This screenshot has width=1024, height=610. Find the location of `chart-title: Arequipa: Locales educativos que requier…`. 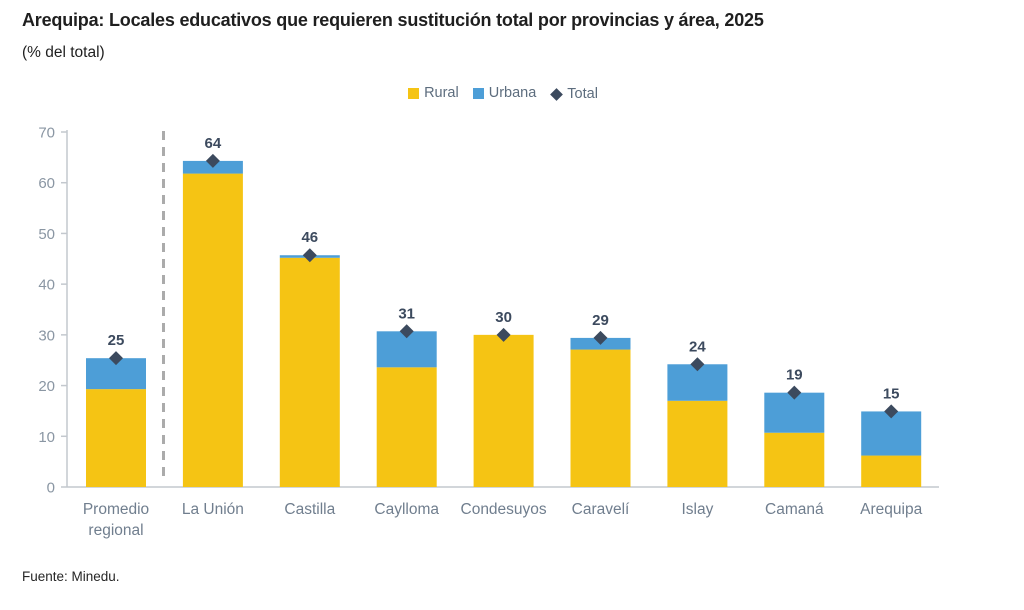

chart-title: Arequipa: Locales educativos que requier… is located at coordinates (393, 20).